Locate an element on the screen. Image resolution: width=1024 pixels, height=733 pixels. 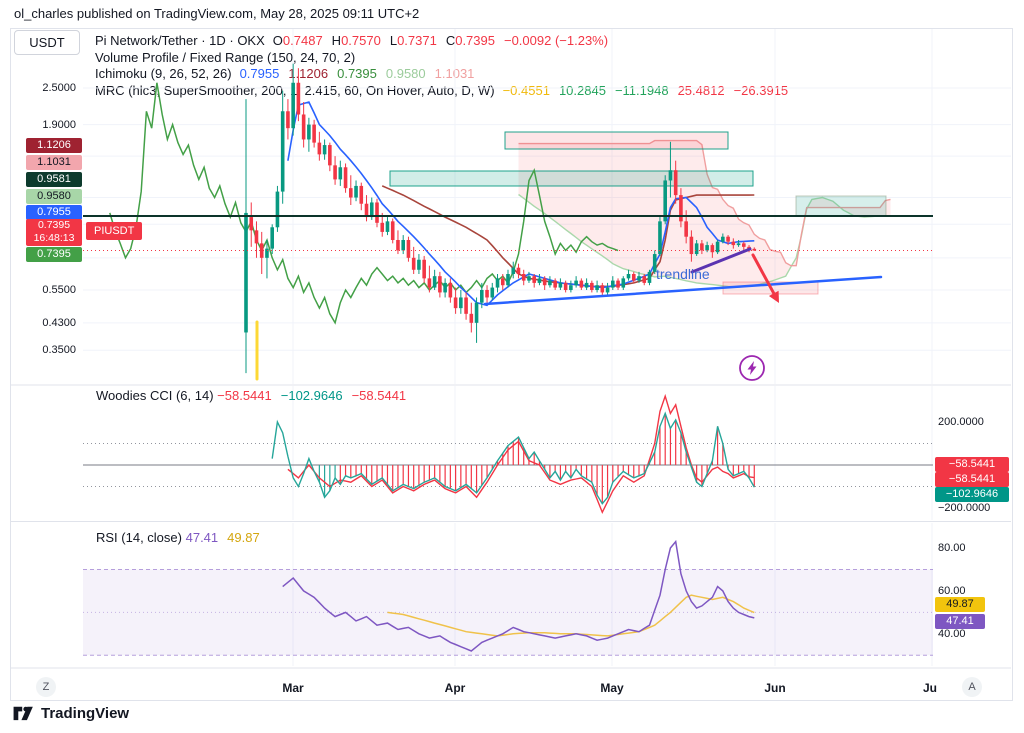
price-scale-label: 0.4300 is located at coordinates (59, 322).